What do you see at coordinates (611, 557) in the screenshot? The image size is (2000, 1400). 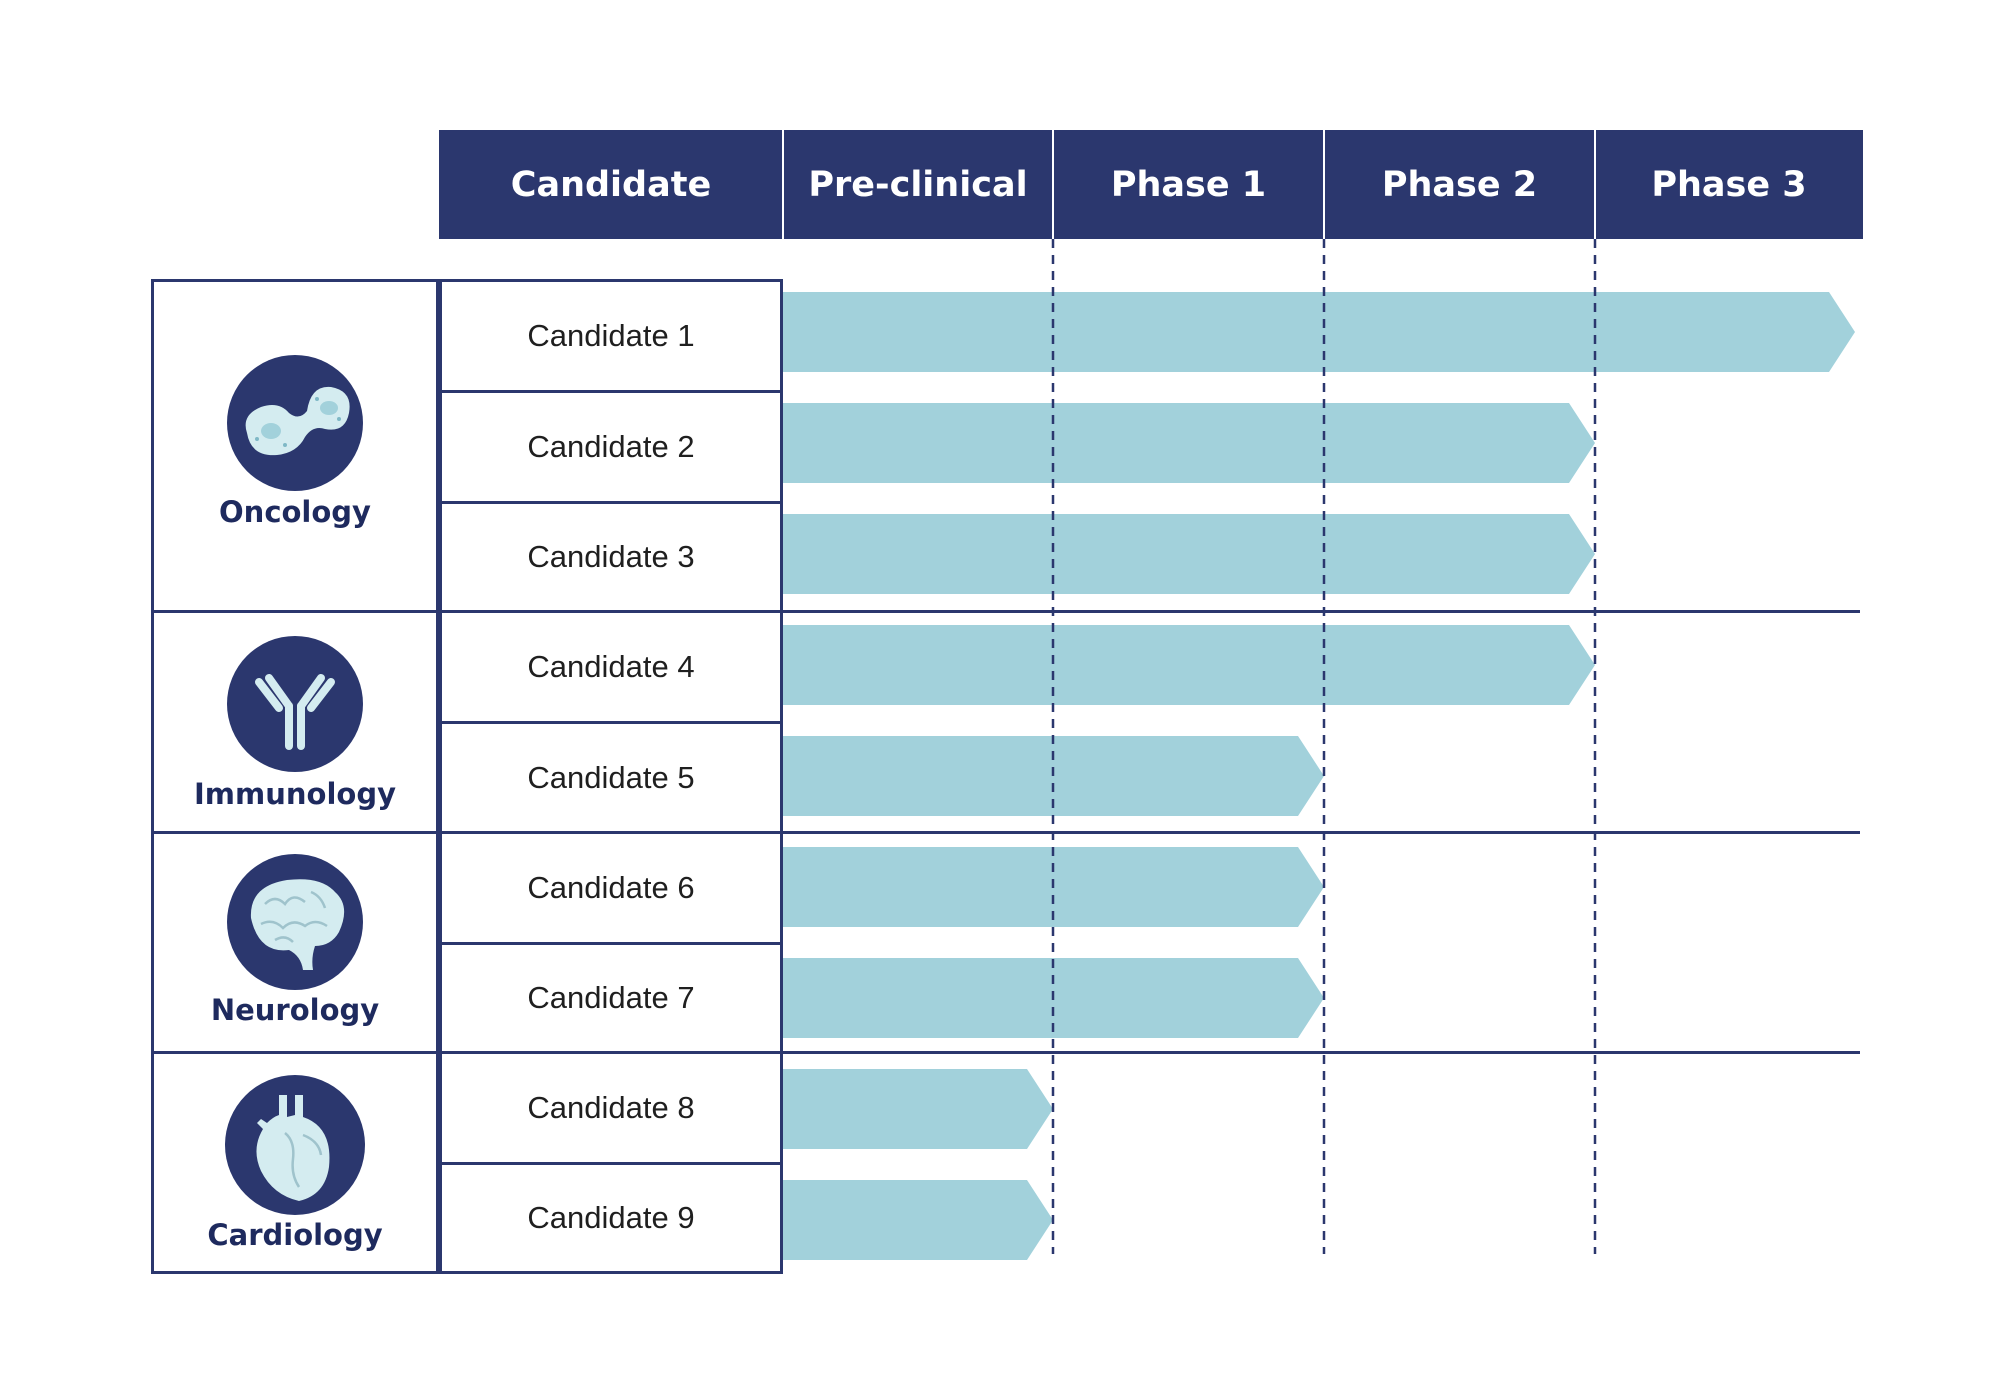 I see `candidate-cell: Candidate 3` at bounding box center [611, 557].